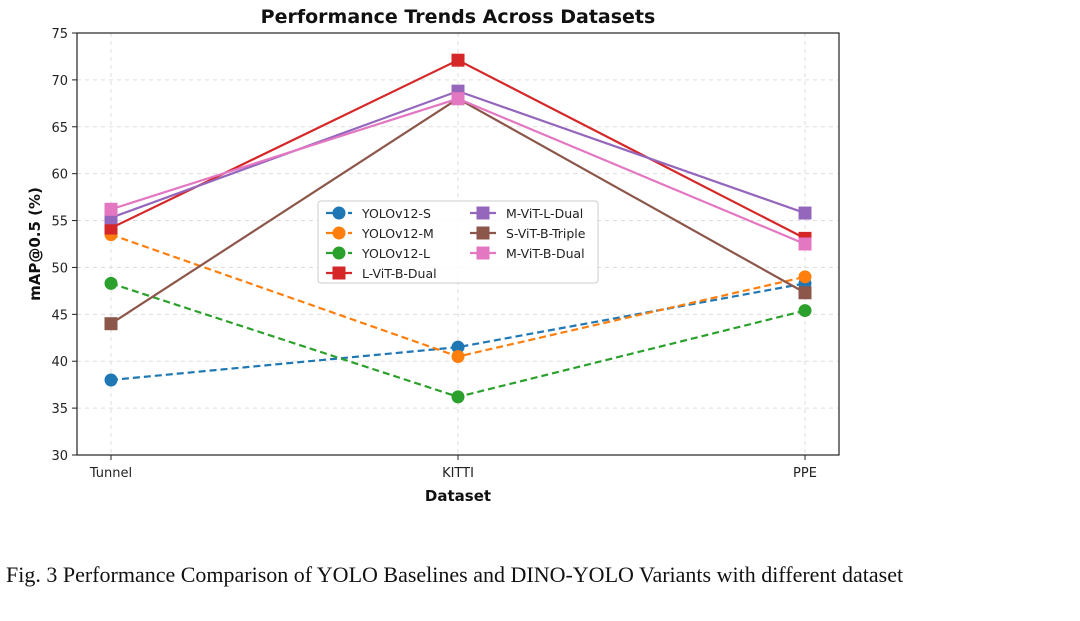  I want to click on y-tick-label: 65, so click(59, 128).